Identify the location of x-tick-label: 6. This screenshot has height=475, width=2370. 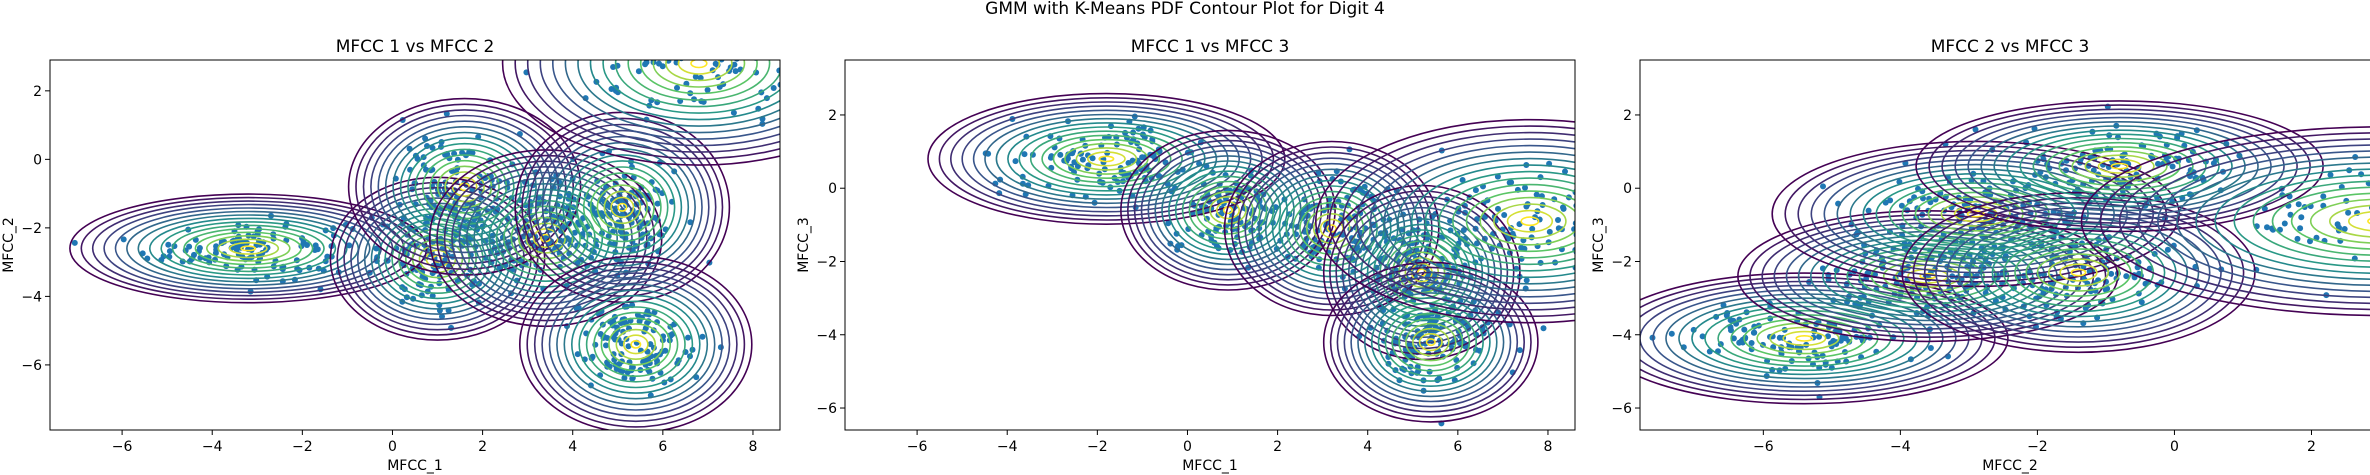
(1457, 447).